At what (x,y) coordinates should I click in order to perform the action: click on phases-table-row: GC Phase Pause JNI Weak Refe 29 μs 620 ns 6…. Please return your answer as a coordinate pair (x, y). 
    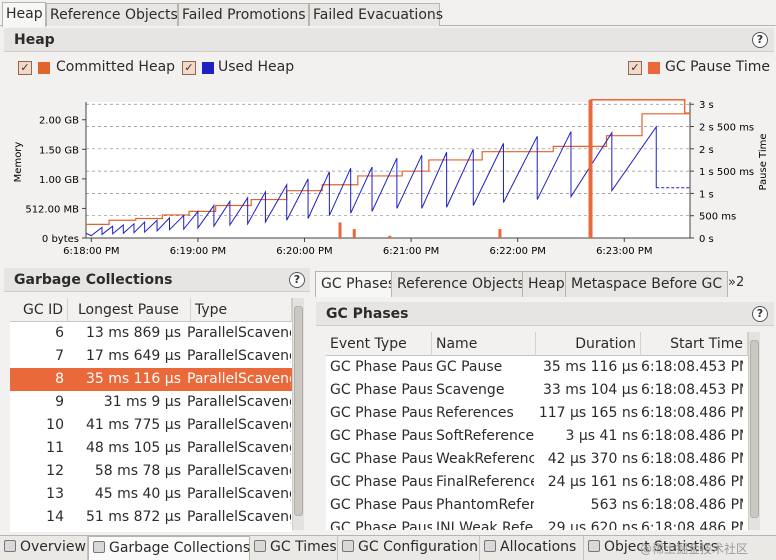
    Looking at the image, I should click on (537, 523).